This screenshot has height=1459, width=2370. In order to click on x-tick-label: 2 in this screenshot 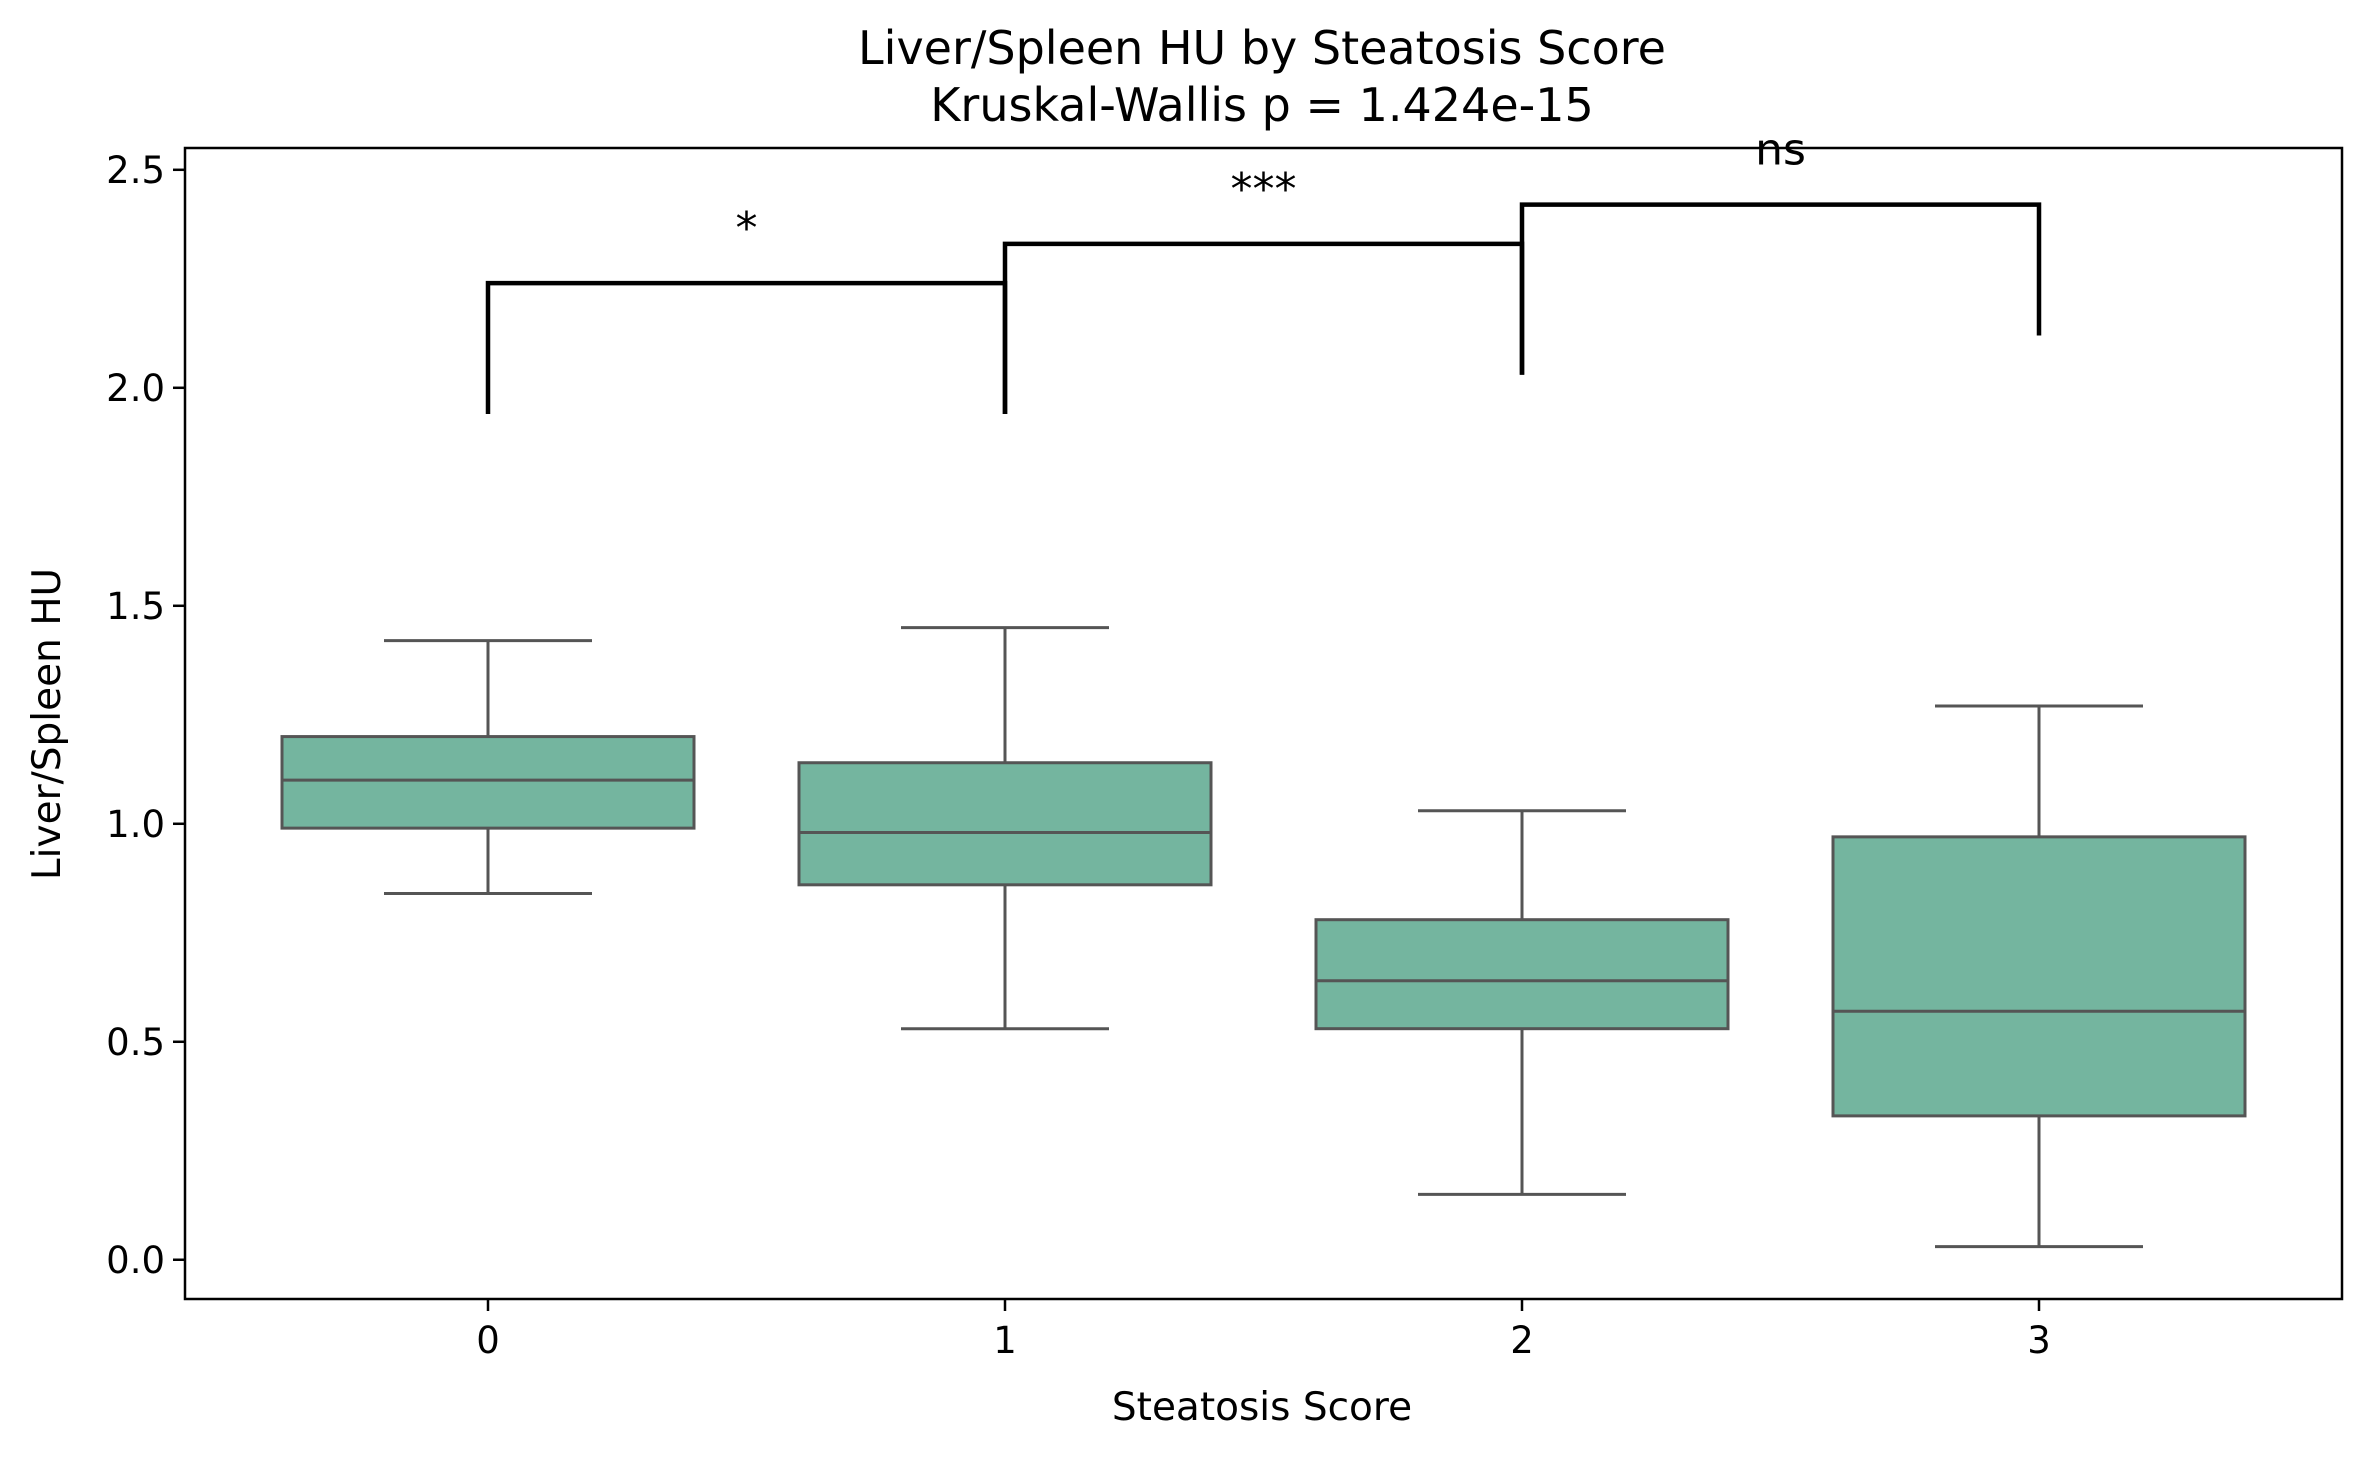, I will do `click(1522, 1340)`.